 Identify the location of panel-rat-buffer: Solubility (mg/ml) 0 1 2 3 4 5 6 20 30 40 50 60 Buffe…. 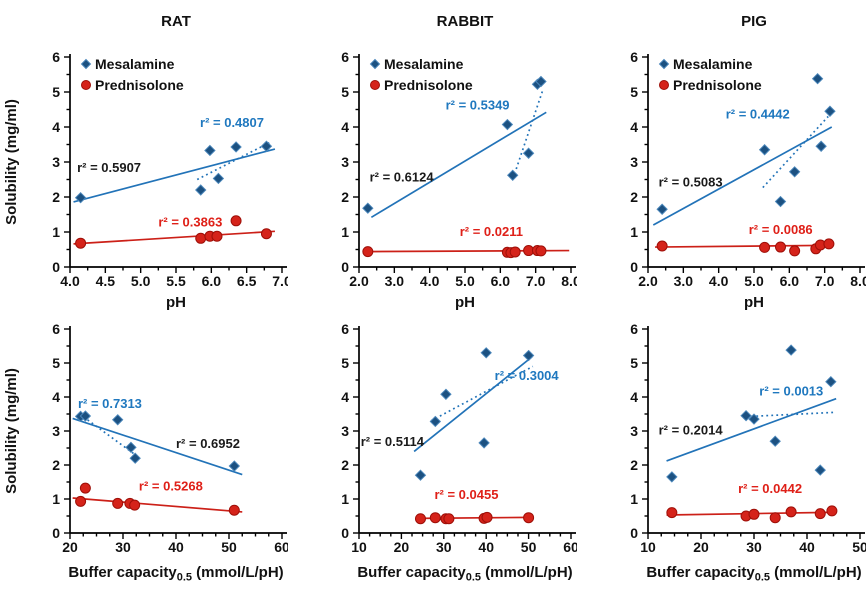
(145, 452).